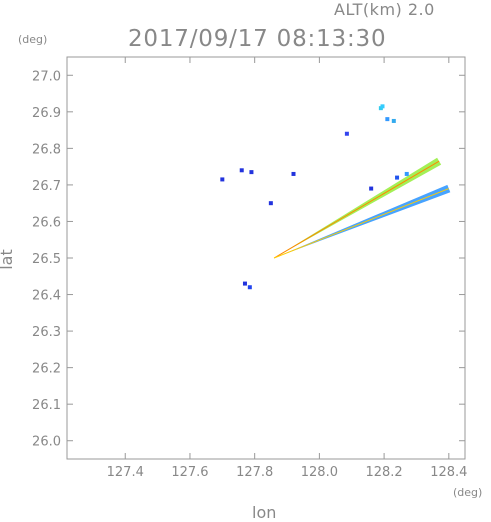 This screenshot has width=491, height=522. What do you see at coordinates (46, 405) in the screenshot?
I see `y-tick-label: 26.1` at bounding box center [46, 405].